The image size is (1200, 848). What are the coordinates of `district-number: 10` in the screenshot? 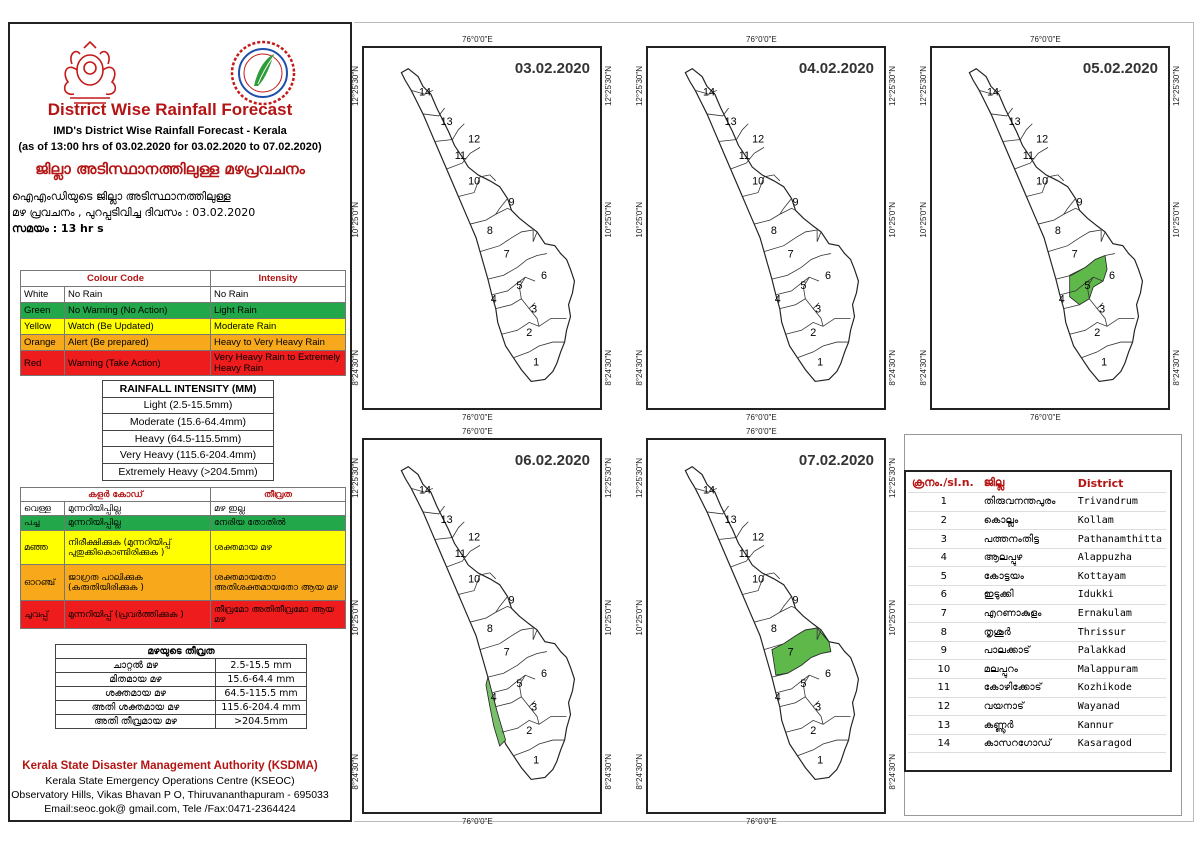 It's located at (944, 669).